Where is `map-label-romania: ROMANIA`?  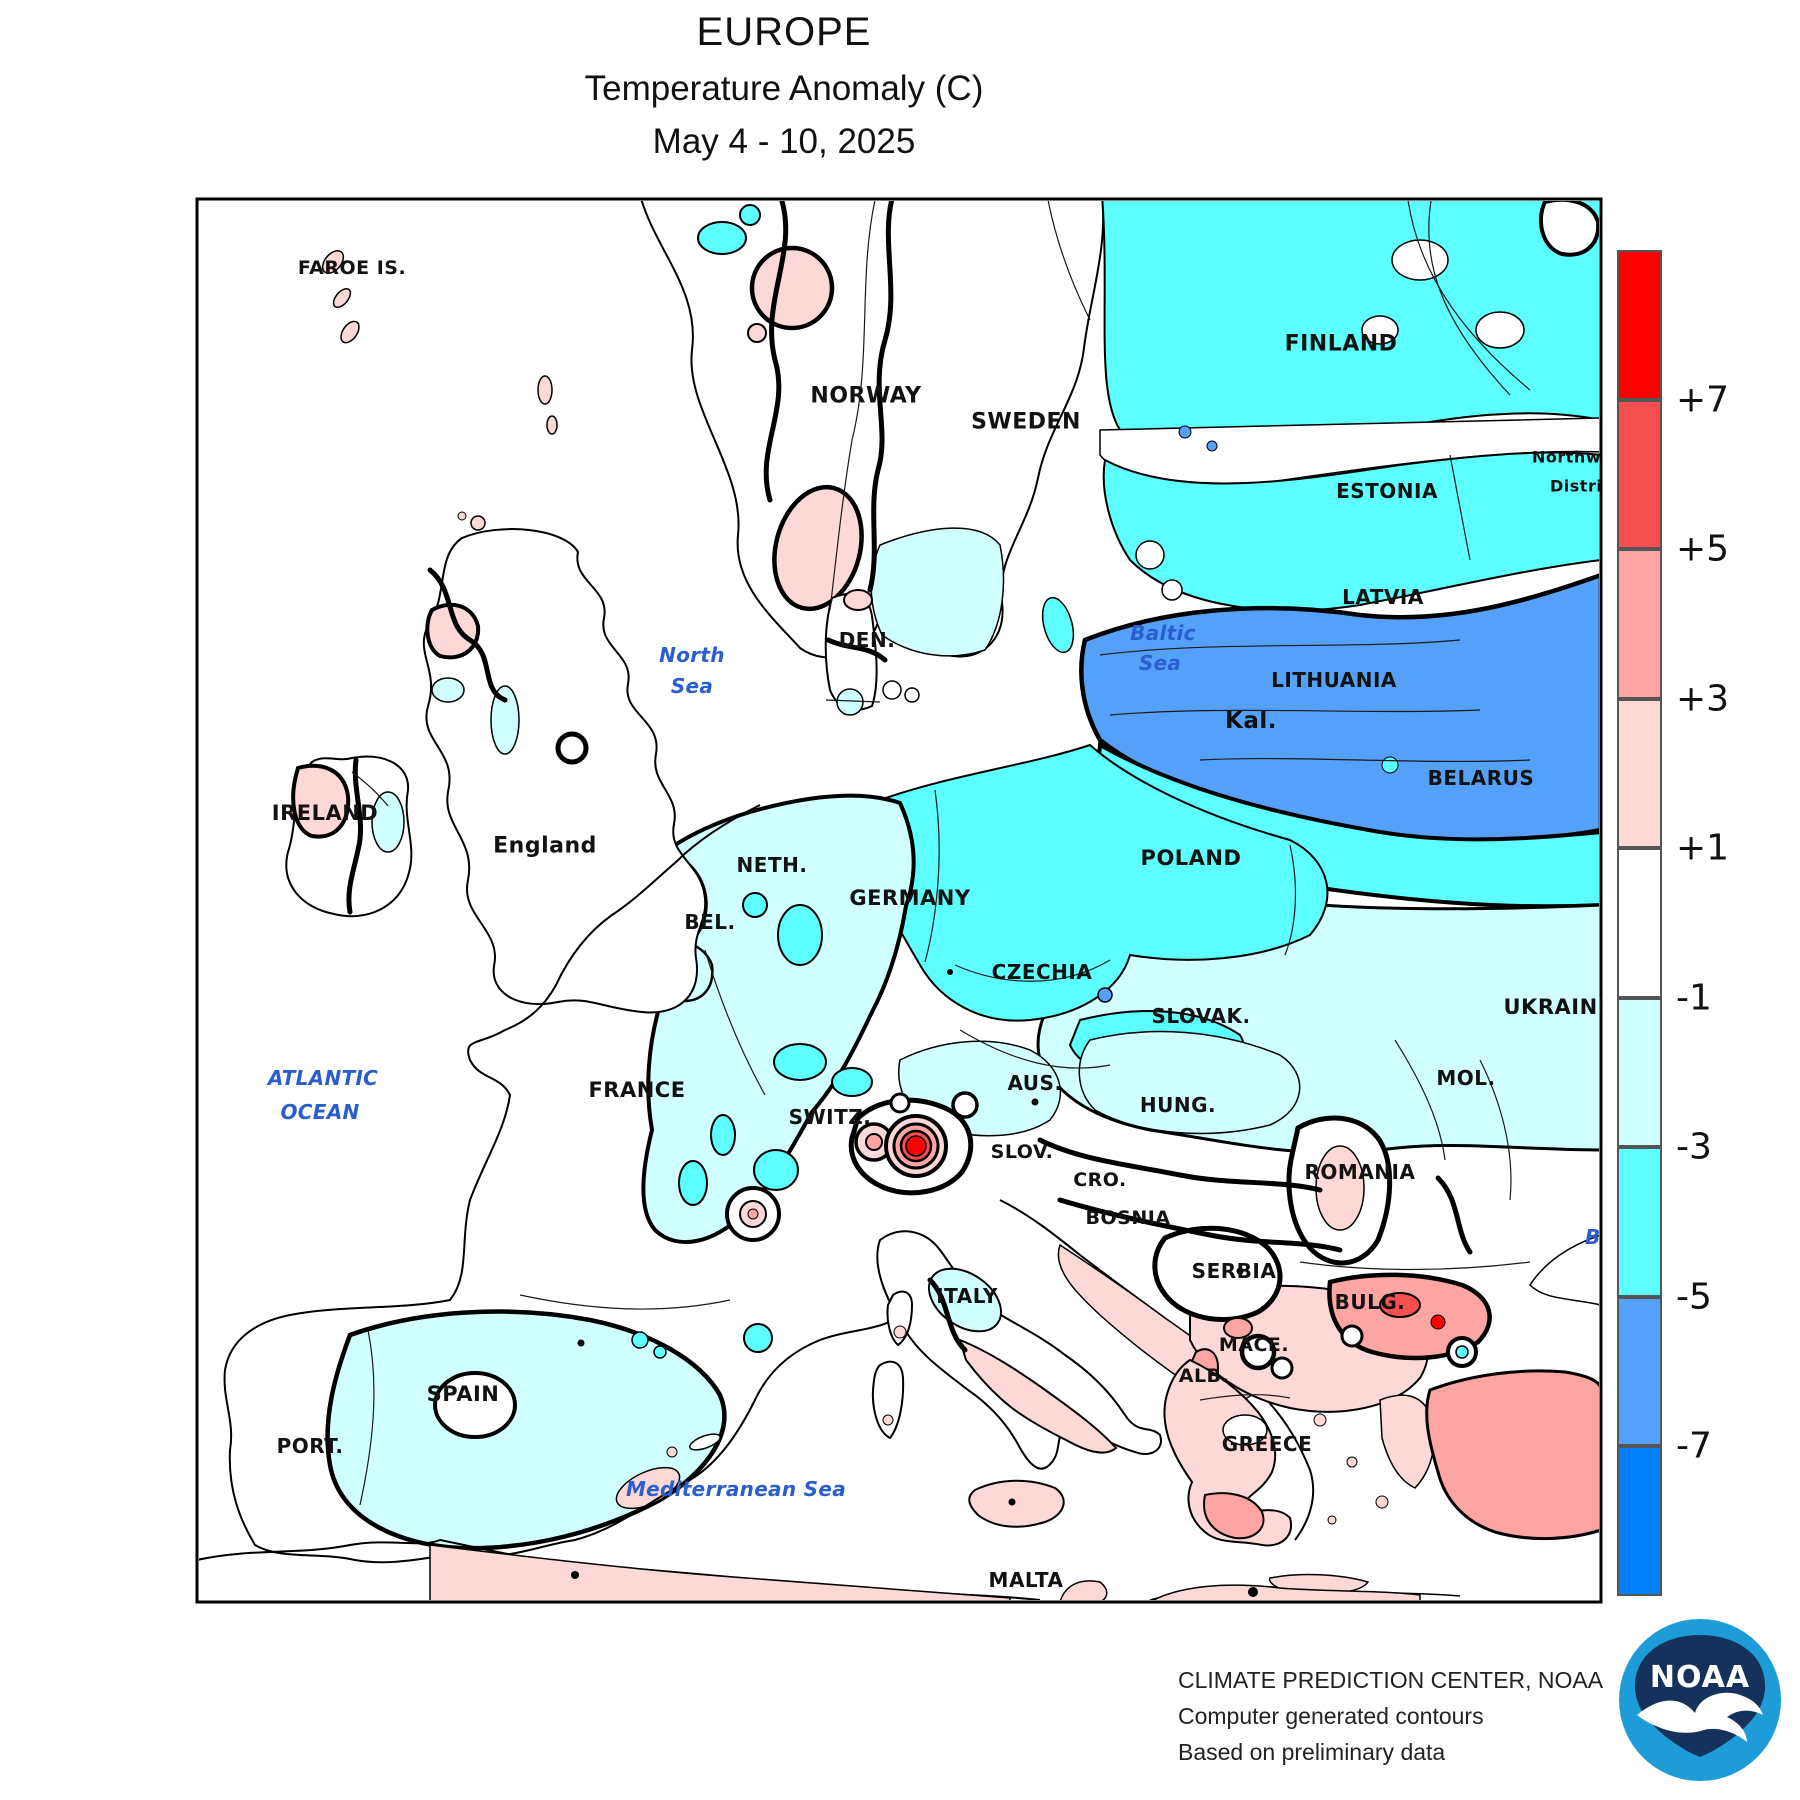
map-label-romania: ROMANIA is located at coordinates (1360, 1172).